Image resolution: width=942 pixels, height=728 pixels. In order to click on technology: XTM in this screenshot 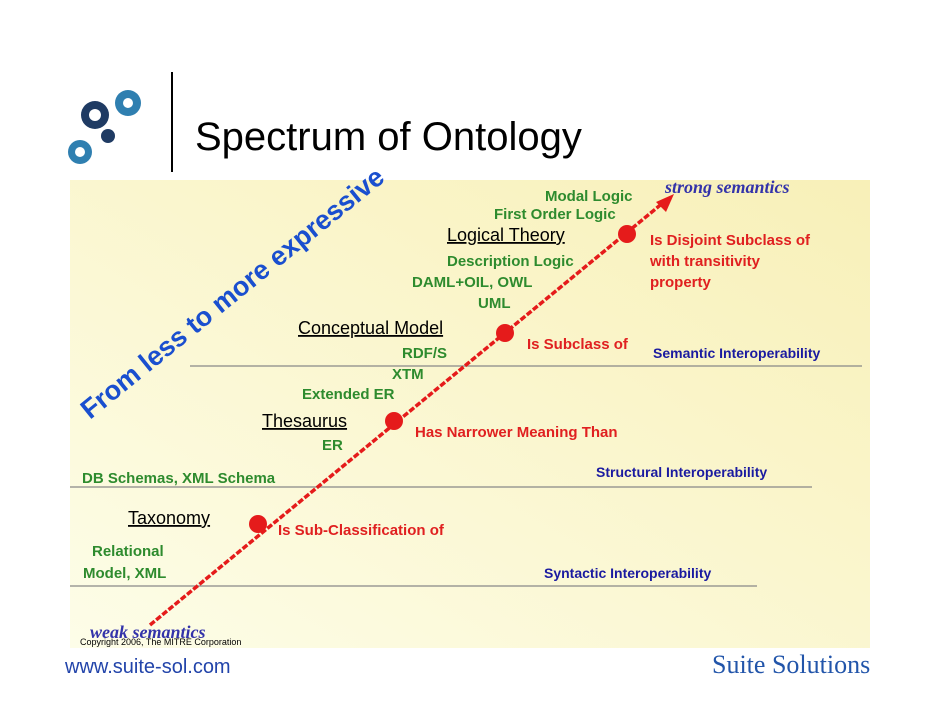, I will do `click(408, 374)`.